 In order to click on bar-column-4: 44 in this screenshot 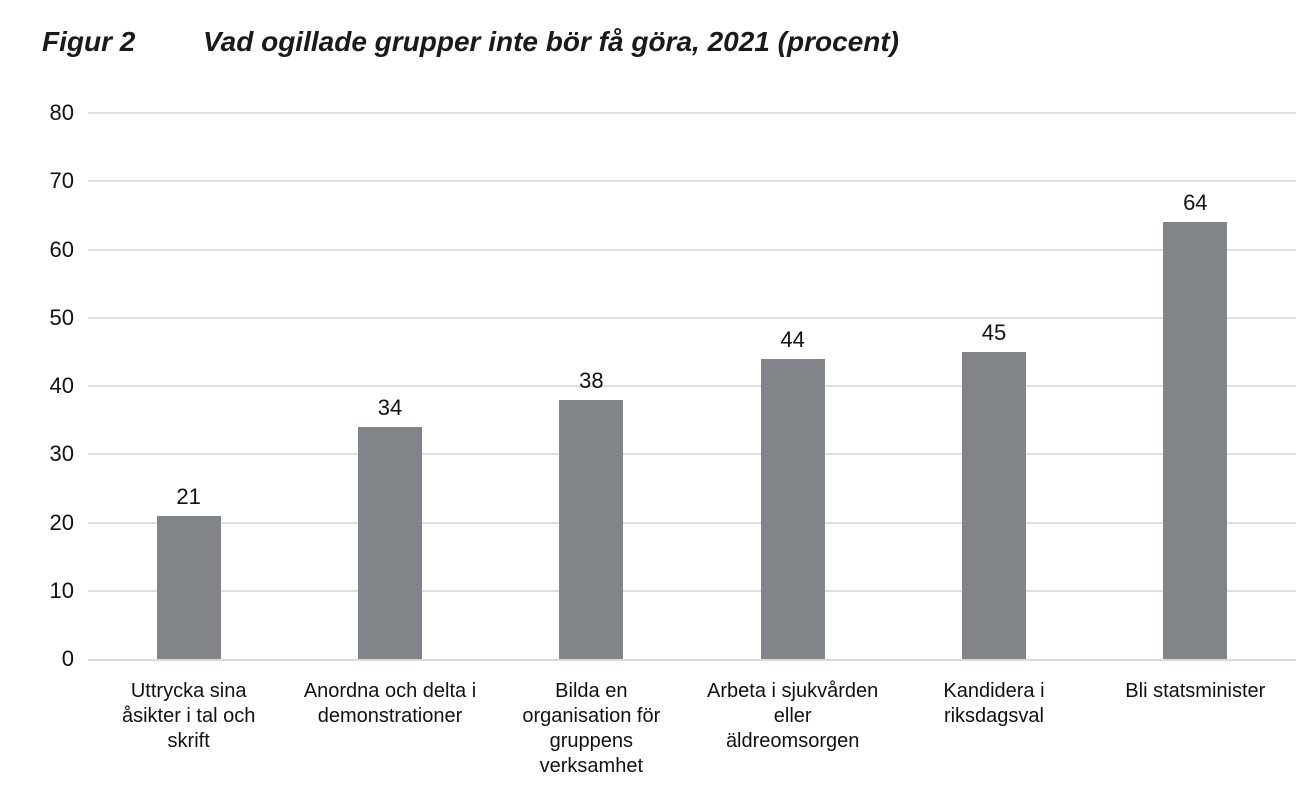, I will do `click(792, 386)`.